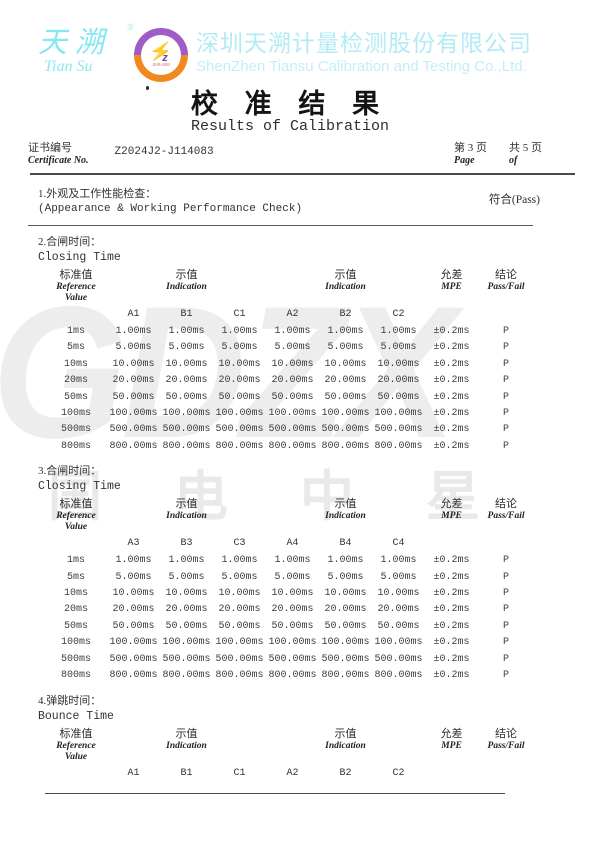 The width and height of the screenshot is (600, 848). What do you see at coordinates (70, 471) in the screenshot?
I see `table-title-cn: 3.合闸时间：` at bounding box center [70, 471].